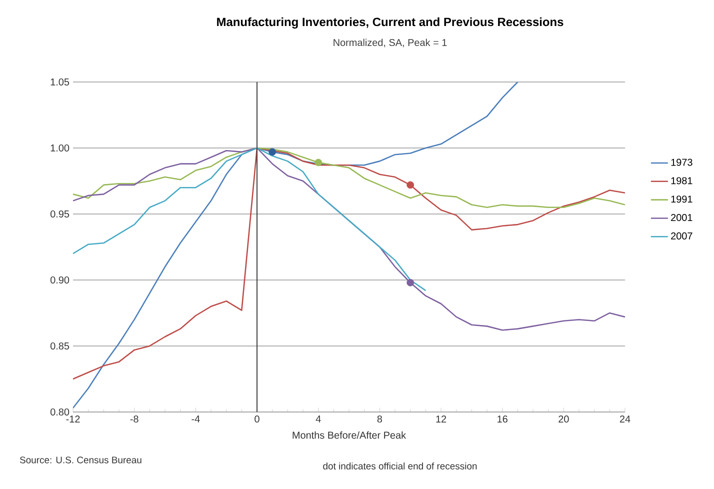 This screenshot has width=714, height=489. What do you see at coordinates (349, 435) in the screenshot?
I see `x-axis-title: Months Before/After Peak` at bounding box center [349, 435].